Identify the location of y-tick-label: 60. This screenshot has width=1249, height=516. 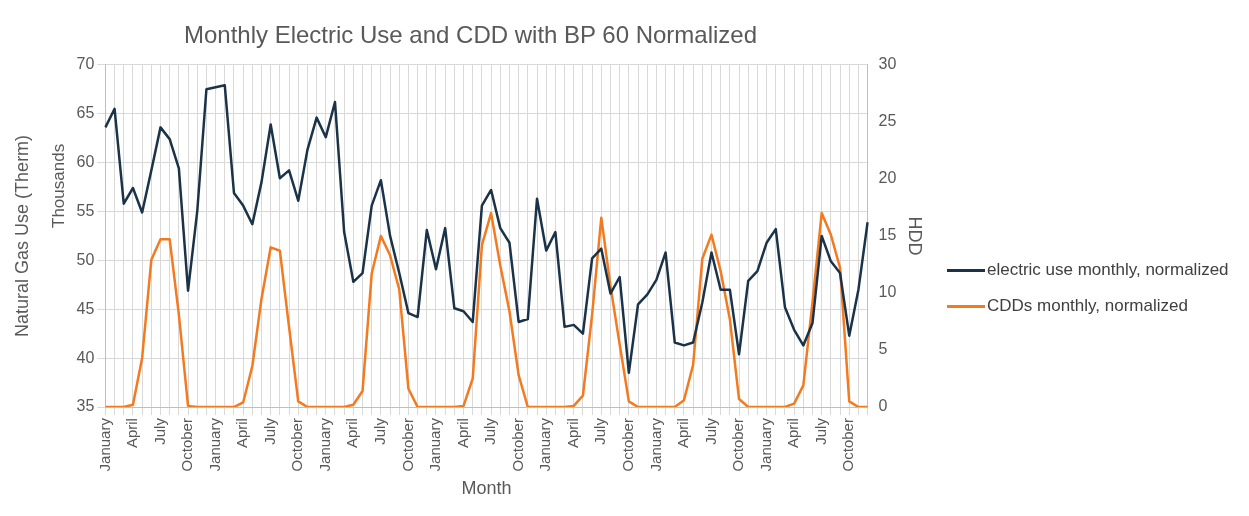
(85, 161).